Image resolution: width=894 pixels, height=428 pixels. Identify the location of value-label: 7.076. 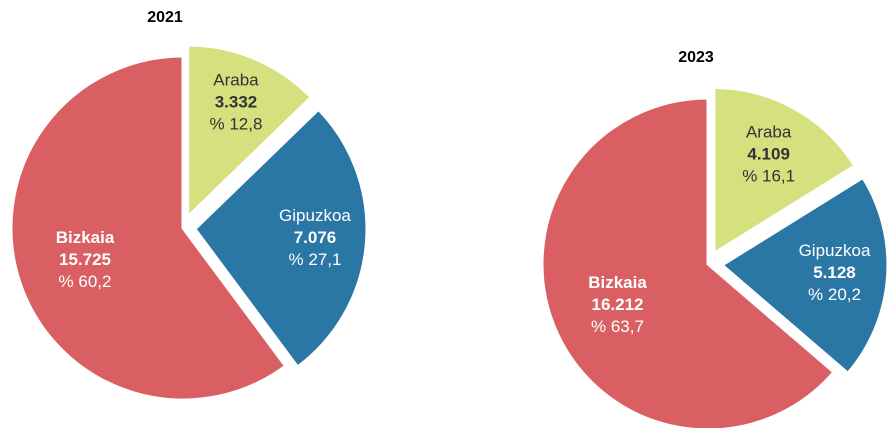
(315, 237).